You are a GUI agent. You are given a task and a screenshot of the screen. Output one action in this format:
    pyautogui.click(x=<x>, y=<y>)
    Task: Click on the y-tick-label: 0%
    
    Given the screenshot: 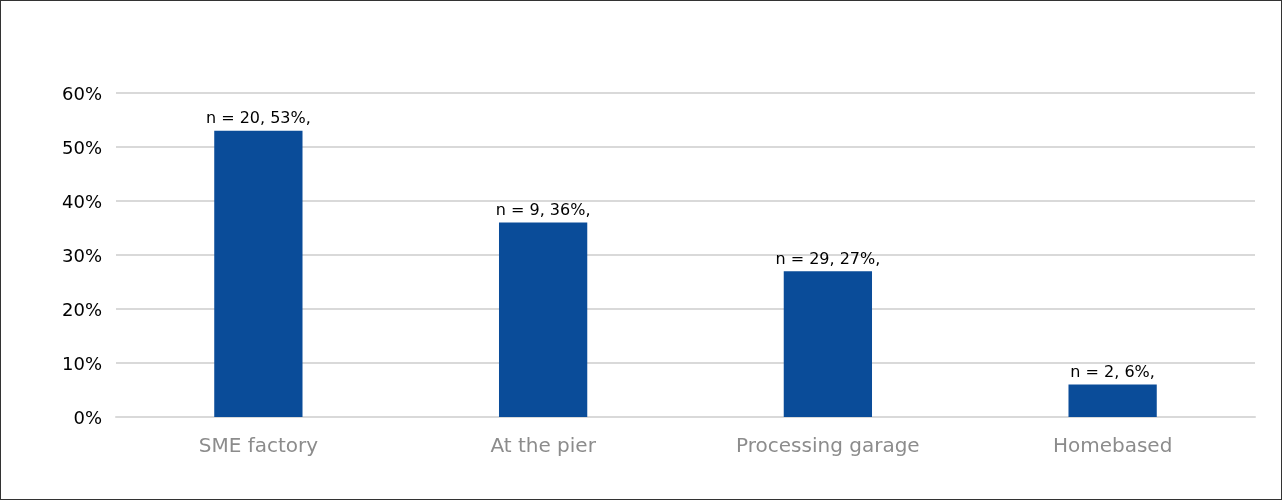 What is the action you would take?
    pyautogui.click(x=87, y=417)
    